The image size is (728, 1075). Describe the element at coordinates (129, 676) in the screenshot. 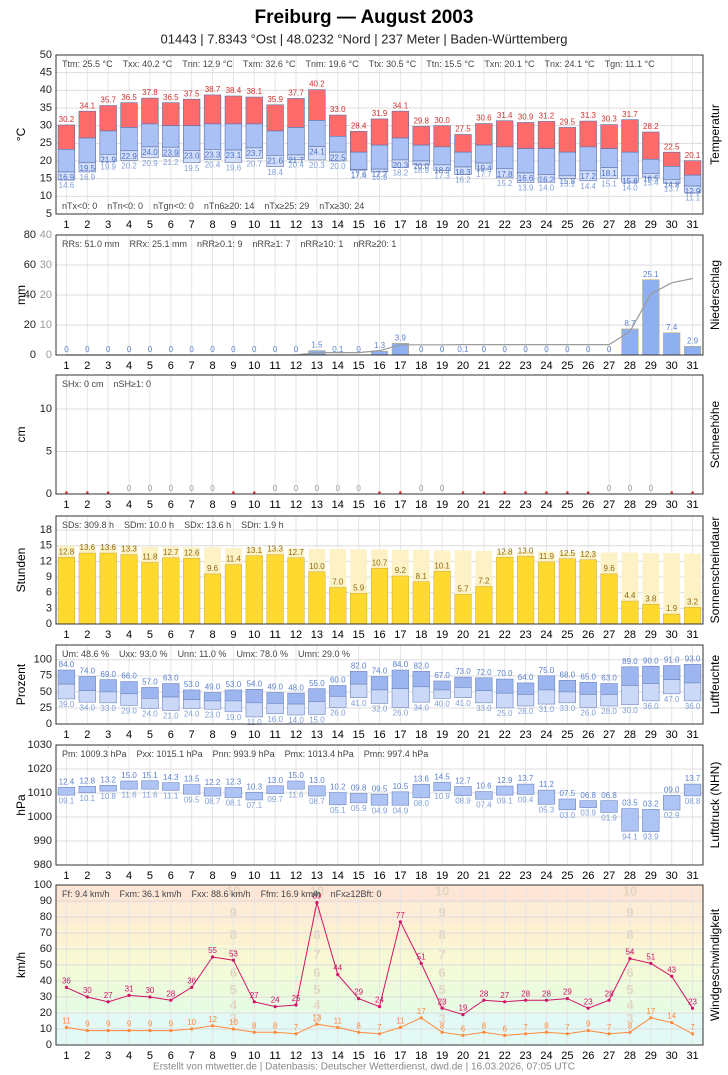

I see `value-label: 66.0` at that location.